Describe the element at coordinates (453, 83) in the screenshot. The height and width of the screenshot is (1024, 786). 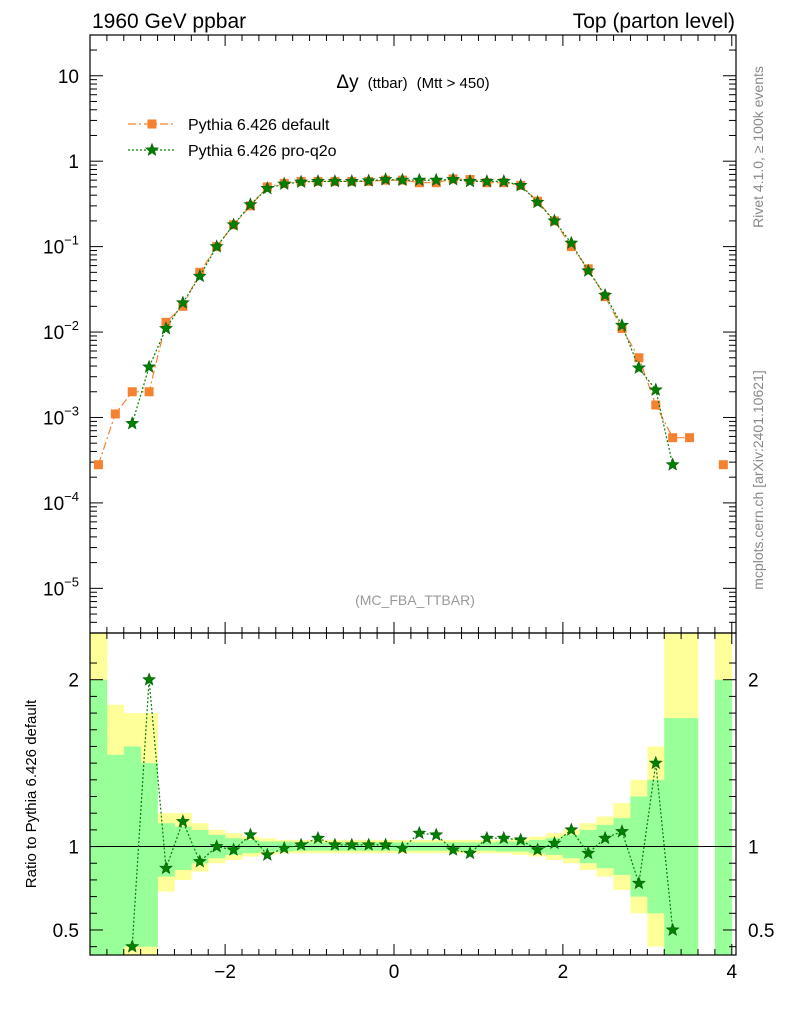
I see `plot-title-rest: (Mtt > 450)` at that location.